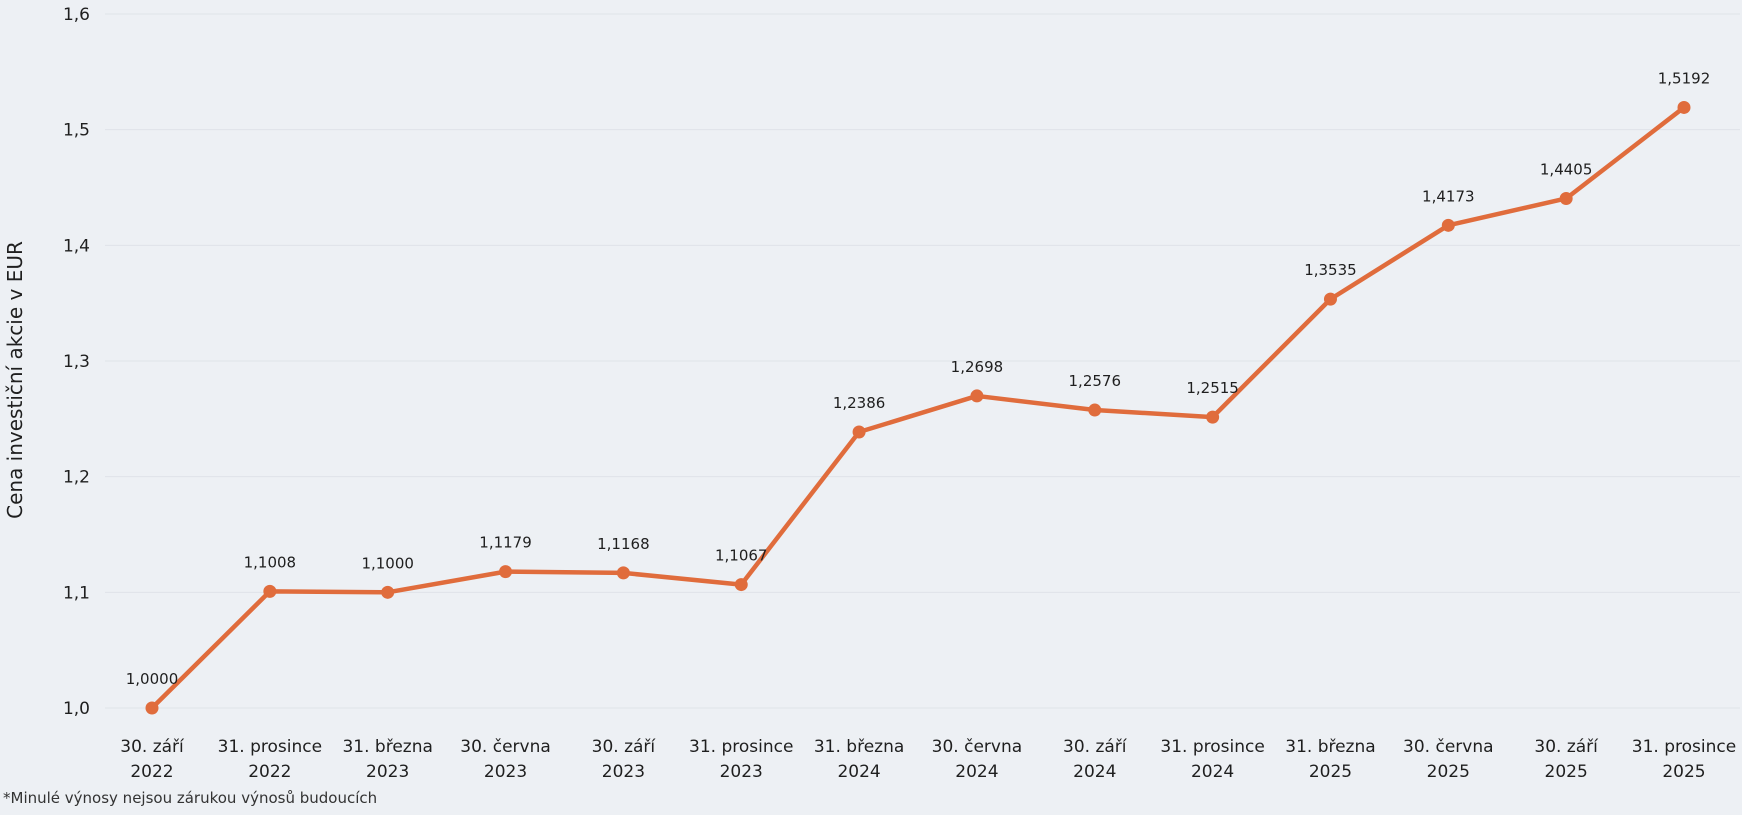 The image size is (1742, 815). I want to click on x-tick-label: 30. června 2025, so click(1448, 759).